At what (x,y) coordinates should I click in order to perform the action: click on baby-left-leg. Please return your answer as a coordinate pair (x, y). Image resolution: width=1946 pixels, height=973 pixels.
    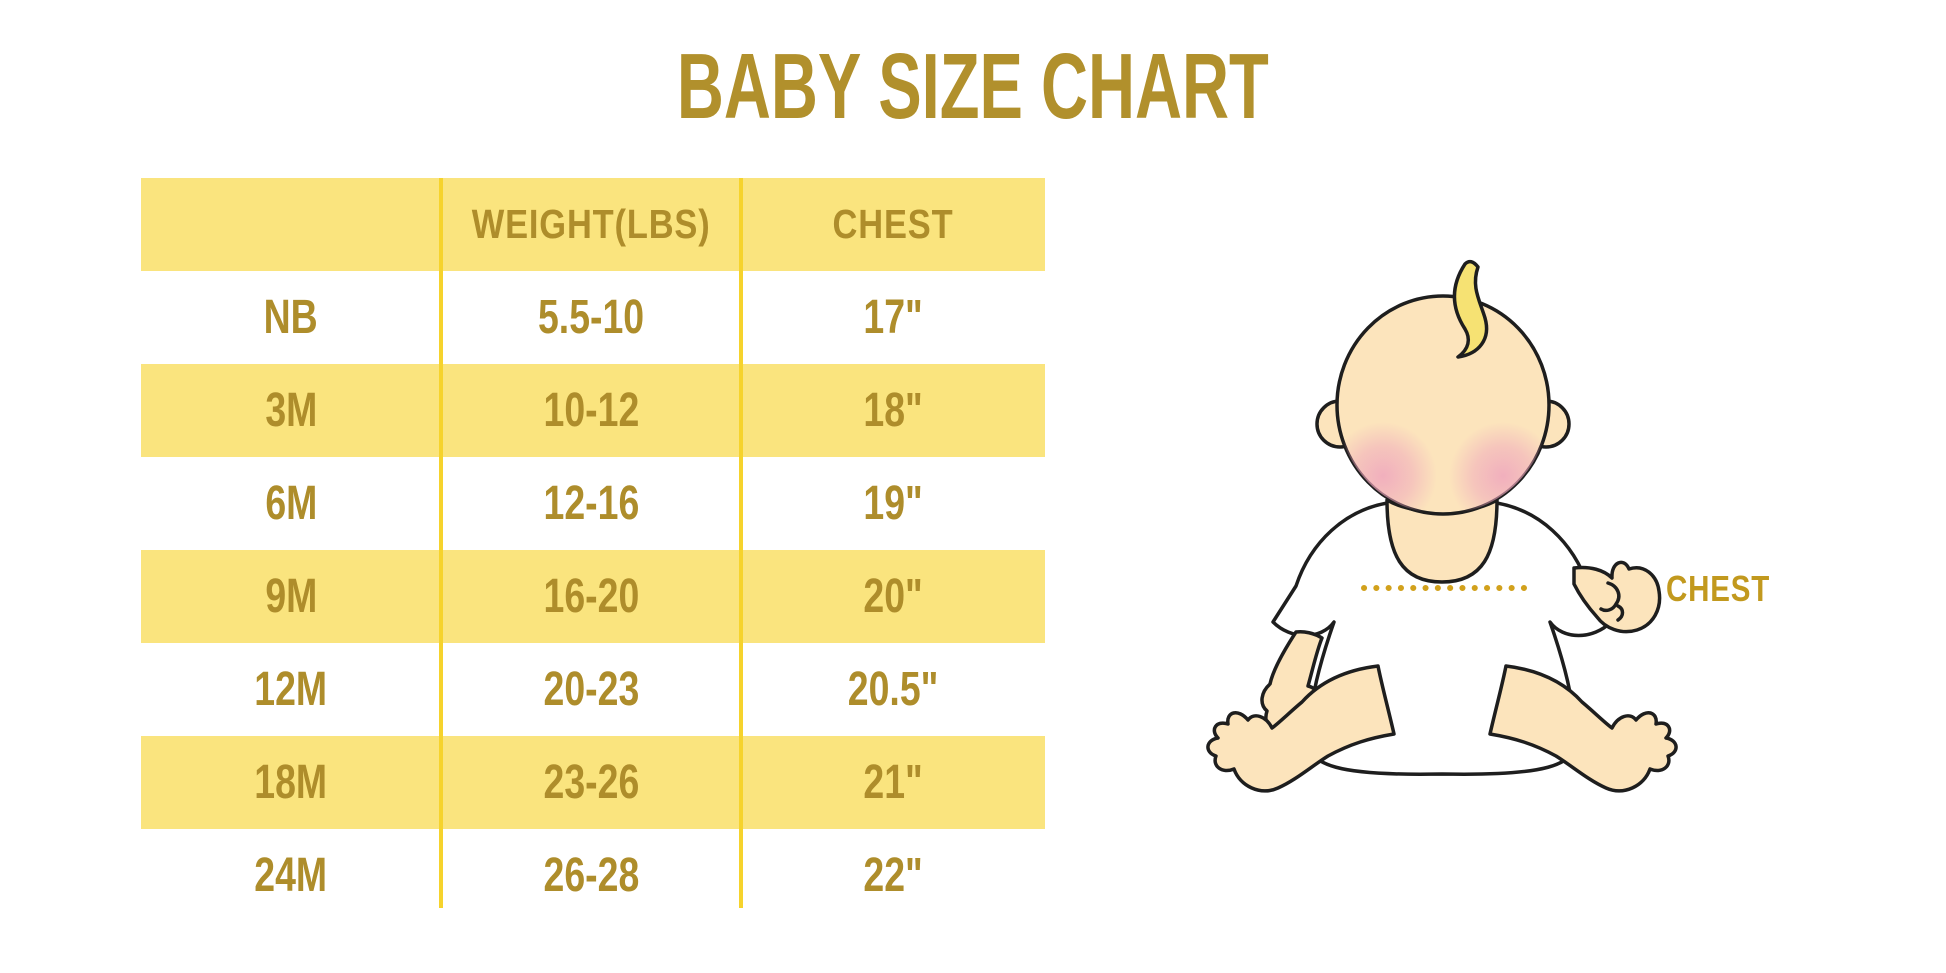
    Looking at the image, I should click on (1301, 728).